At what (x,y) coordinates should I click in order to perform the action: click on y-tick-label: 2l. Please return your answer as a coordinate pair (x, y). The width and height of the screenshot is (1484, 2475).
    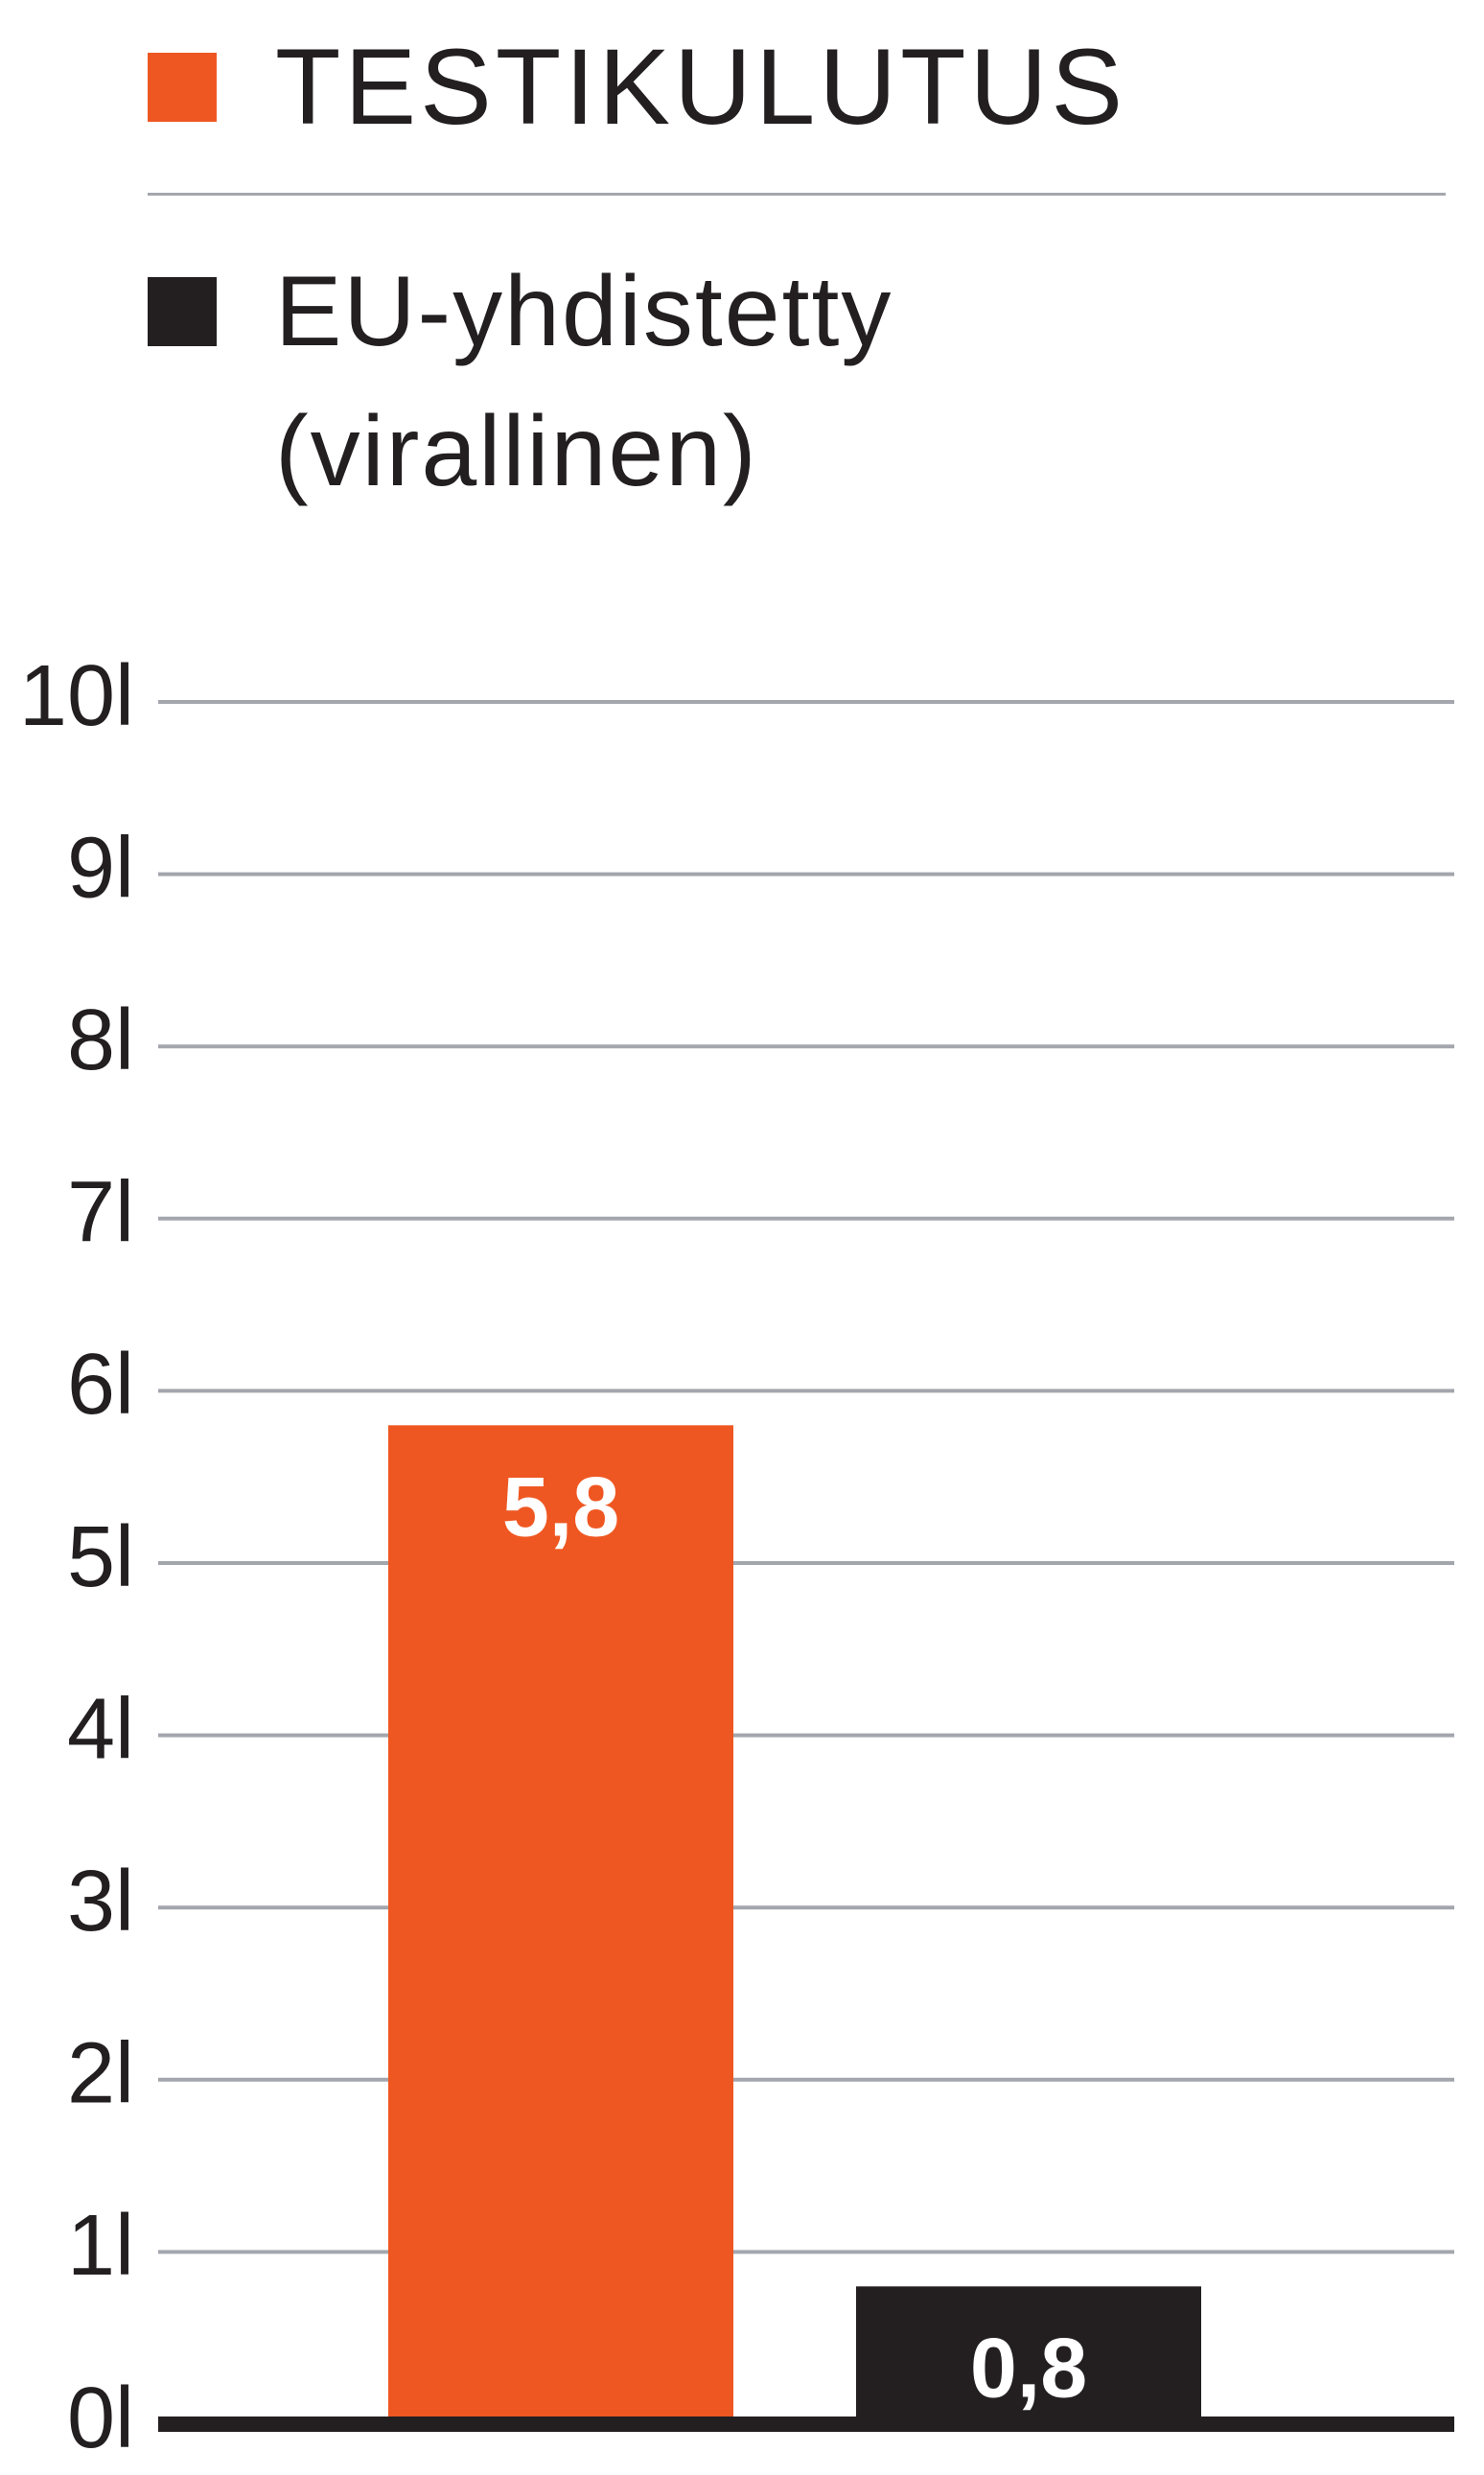
    Looking at the image, I should click on (101, 2074).